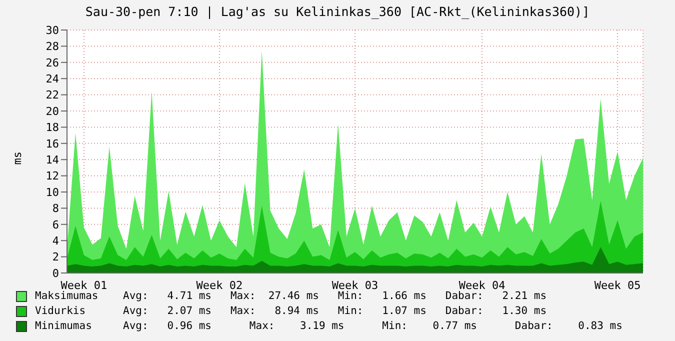  What do you see at coordinates (617, 285) in the screenshot?
I see `x-tick-label: Week 05` at bounding box center [617, 285].